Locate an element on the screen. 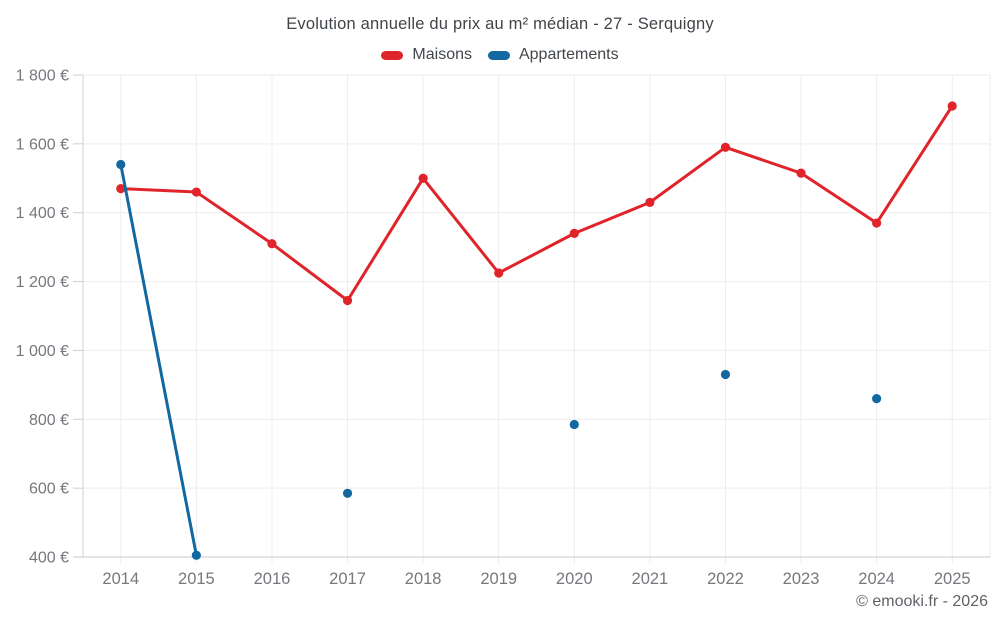 This screenshot has width=1000, height=625. y-tick-label: 1 200 € is located at coordinates (42, 282).